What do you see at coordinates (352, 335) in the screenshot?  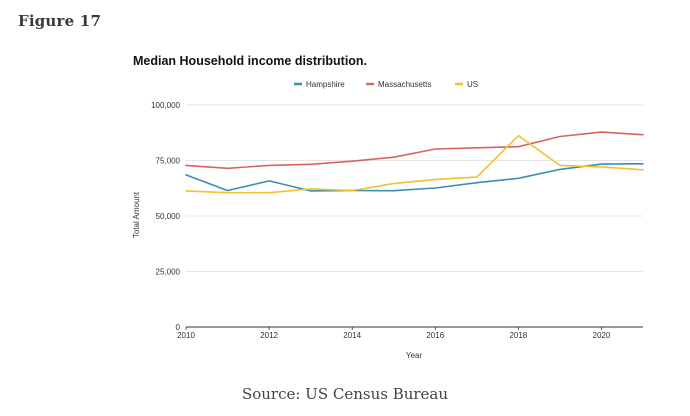 I see `x-tick-label: 2014` at bounding box center [352, 335].